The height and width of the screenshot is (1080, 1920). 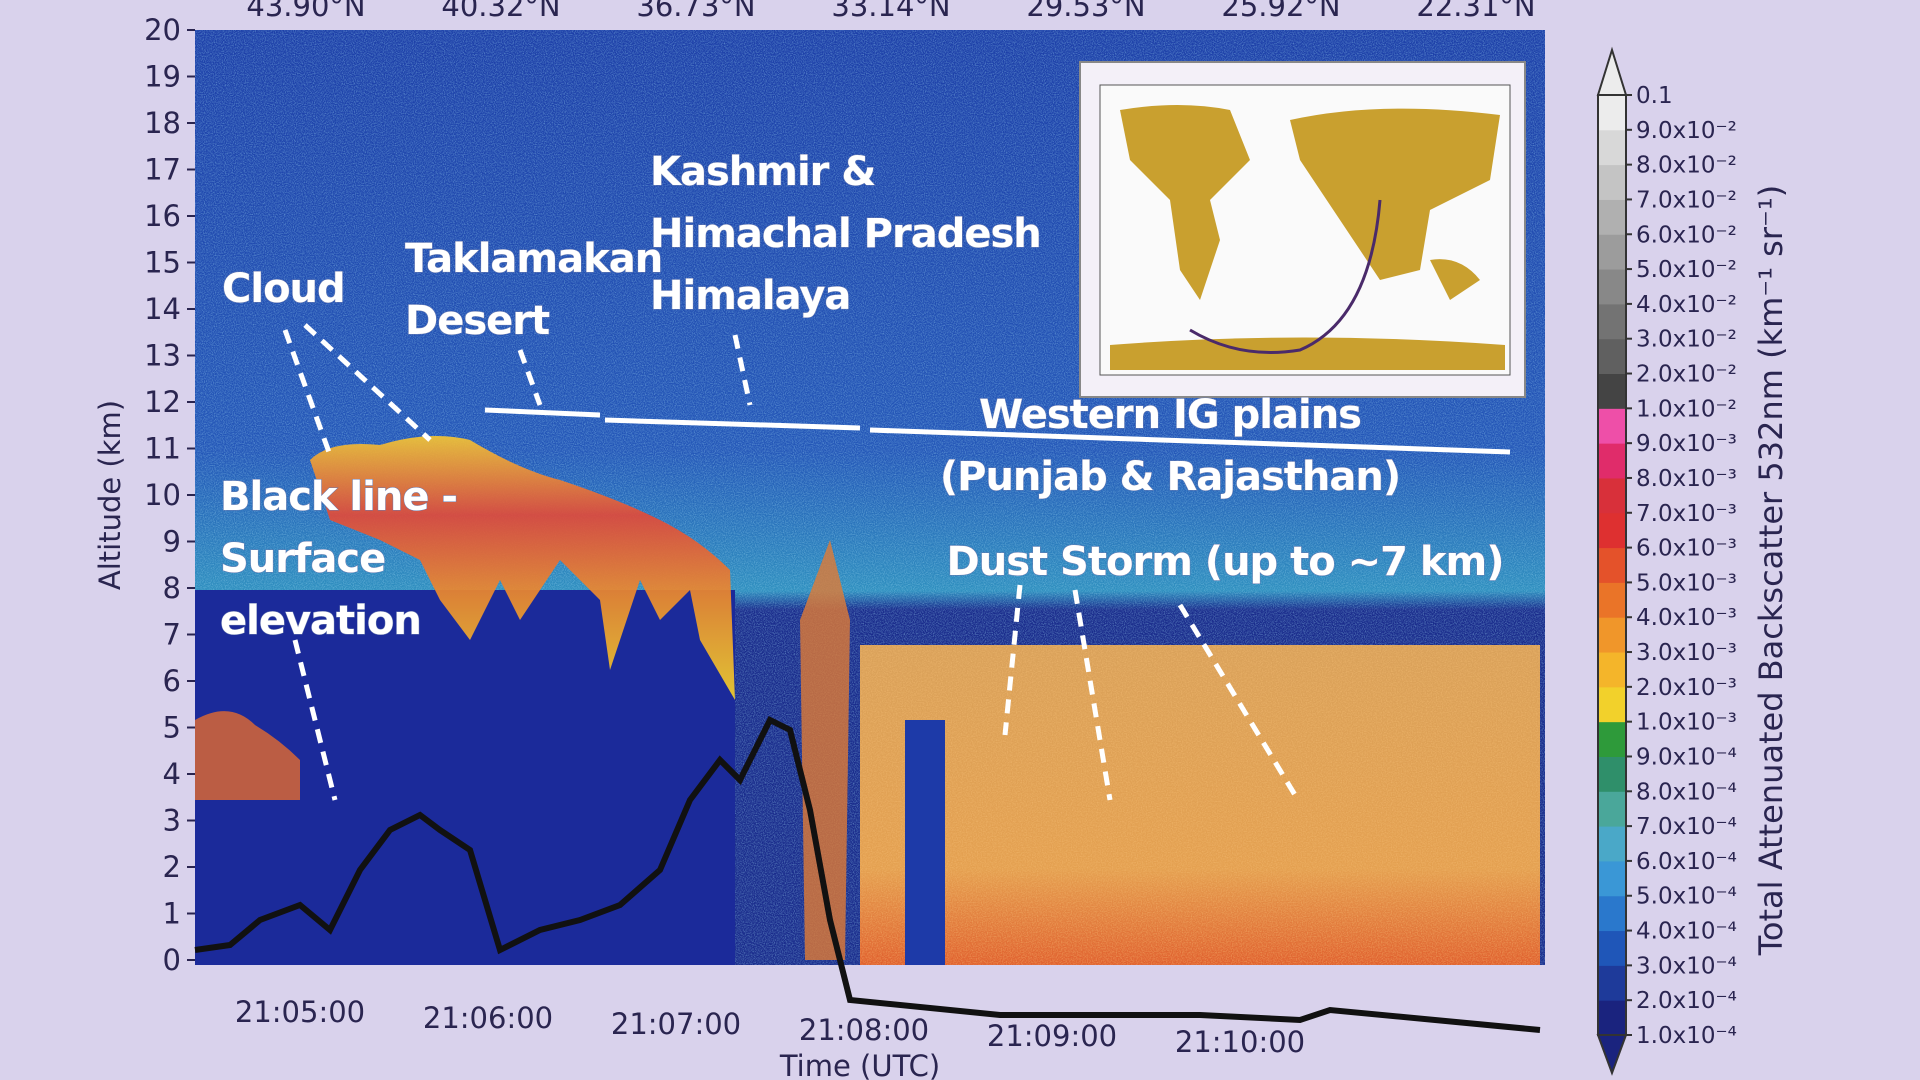 What do you see at coordinates (1686, 409) in the screenshot?
I see `colorbar-tick-label: 1.0x10⁻²` at bounding box center [1686, 409].